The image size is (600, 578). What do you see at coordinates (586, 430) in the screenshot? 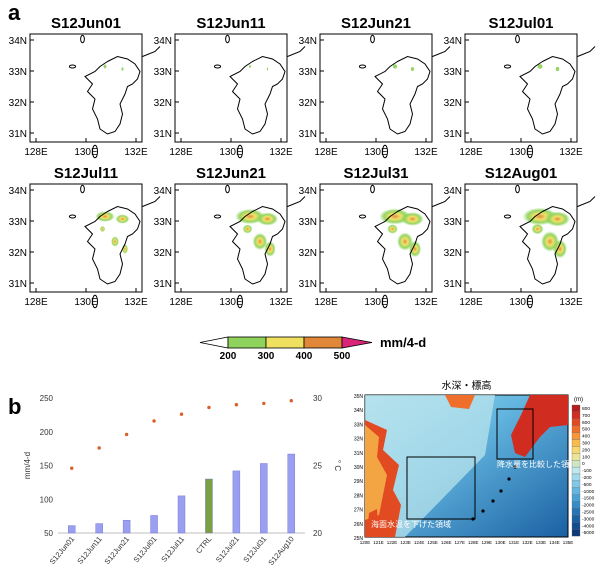
I see `legend-label: 500` at bounding box center [586, 430].